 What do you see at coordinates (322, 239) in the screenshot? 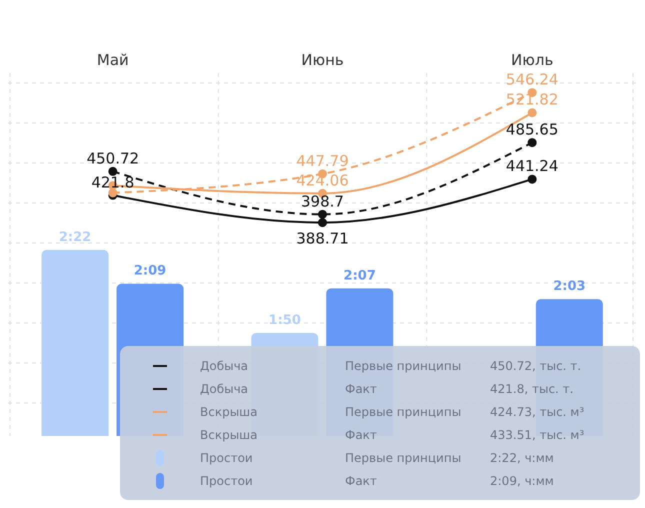
I see `data-label: 388.71` at bounding box center [322, 239].